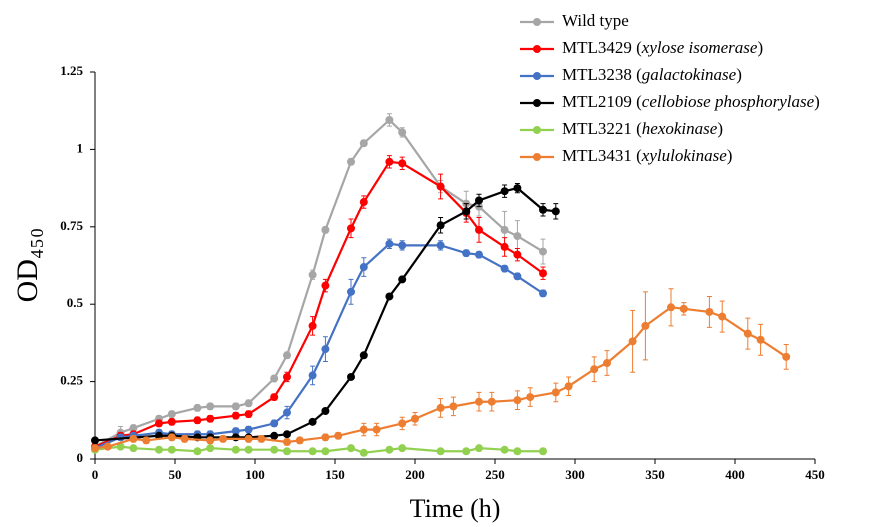  I want to click on x-tick-label: 200, so click(415, 474).